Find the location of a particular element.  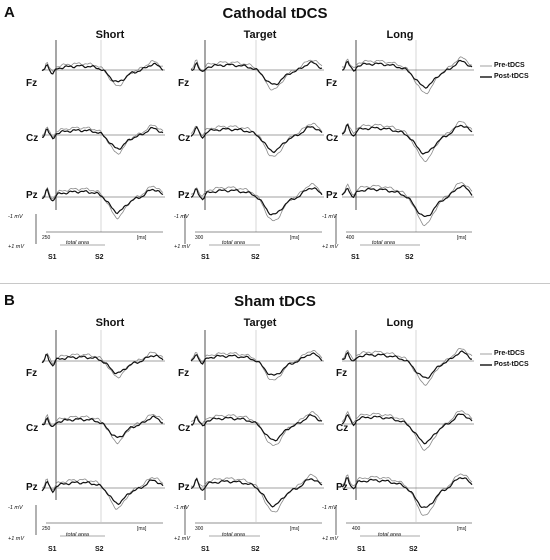

panel-b-c1-neg: -1 mV is located at coordinates (15, 508).